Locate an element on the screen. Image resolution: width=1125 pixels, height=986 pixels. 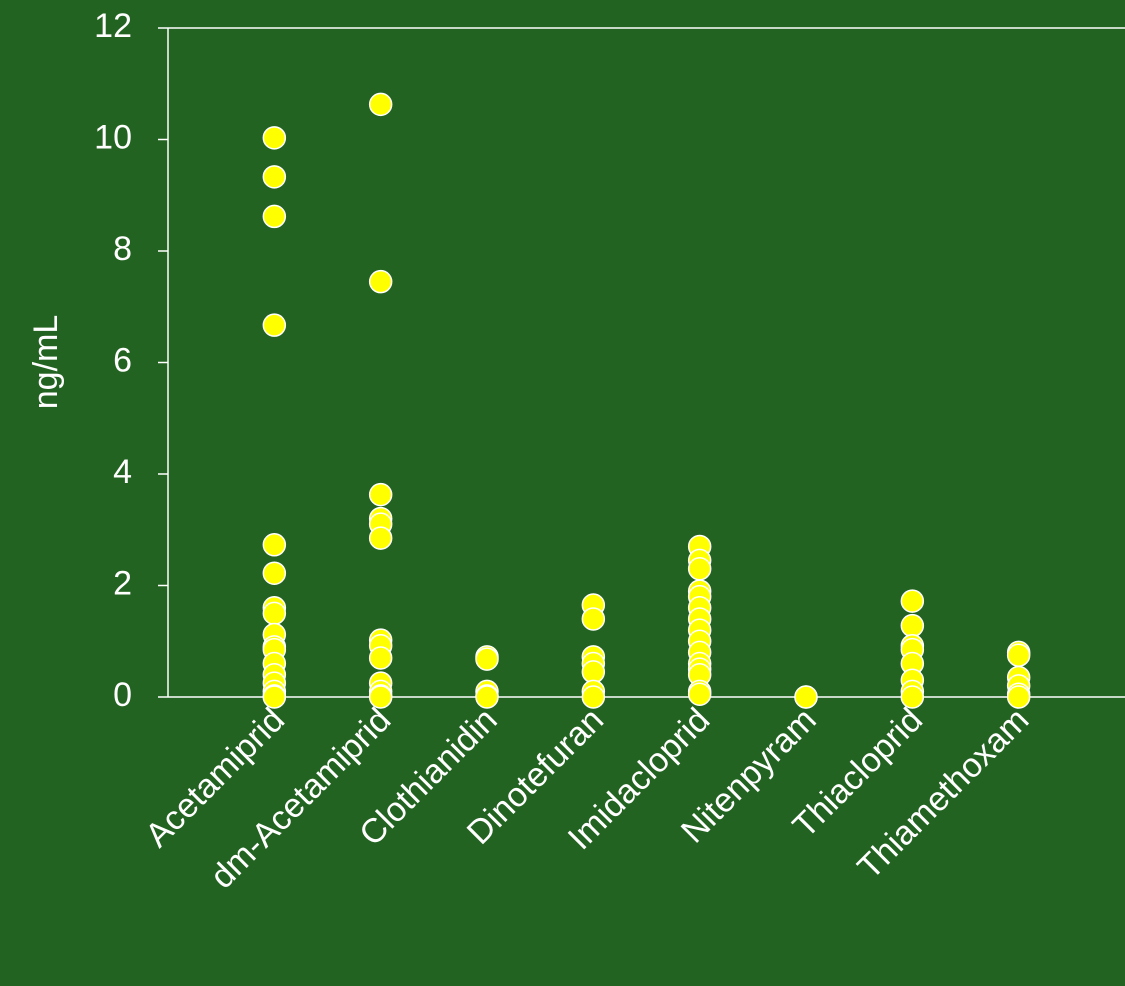
y-tick-label: 2 is located at coordinates (122, 583).